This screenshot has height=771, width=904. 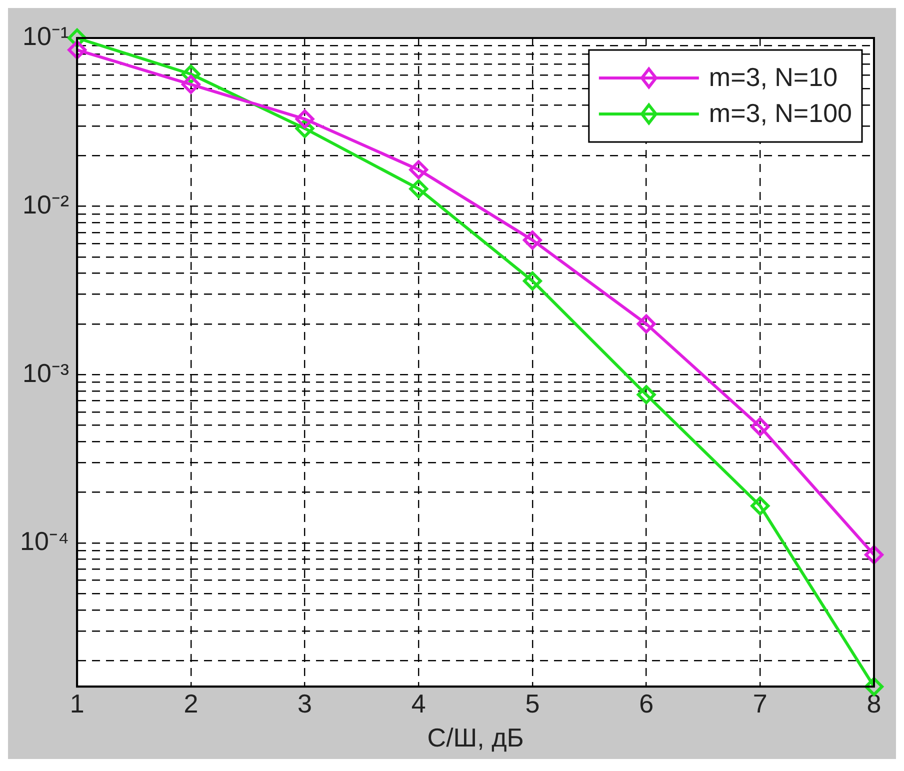 What do you see at coordinates (773, 77) in the screenshot?
I see `legend-label: m=3, N=10` at bounding box center [773, 77].